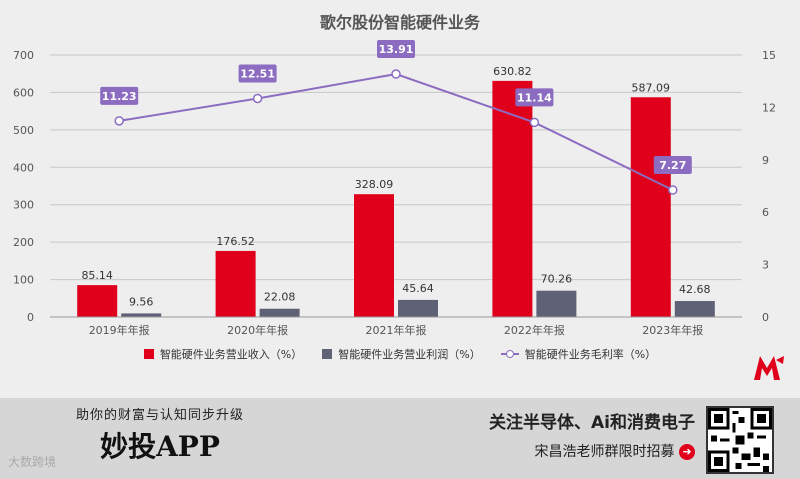 The height and width of the screenshot is (479, 800). What do you see at coordinates (765, 160) in the screenshot?
I see `y-right-tick-label: 9` at bounding box center [765, 160].